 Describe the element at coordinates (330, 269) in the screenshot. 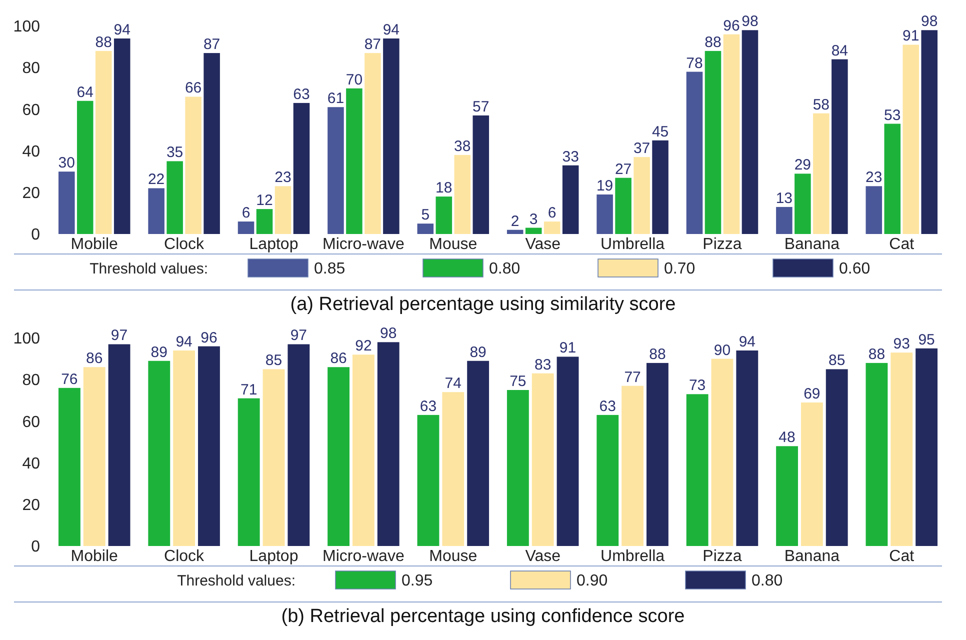

I see `legend-label: 0.85` at that location.